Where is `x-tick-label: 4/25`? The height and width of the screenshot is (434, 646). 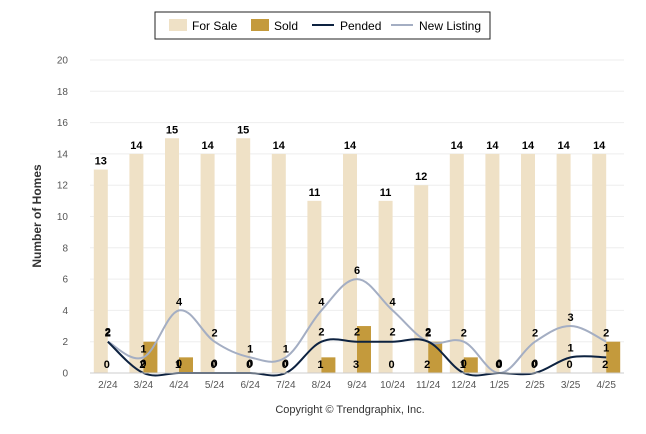 x-tick-label: 4/25 is located at coordinates (606, 385).